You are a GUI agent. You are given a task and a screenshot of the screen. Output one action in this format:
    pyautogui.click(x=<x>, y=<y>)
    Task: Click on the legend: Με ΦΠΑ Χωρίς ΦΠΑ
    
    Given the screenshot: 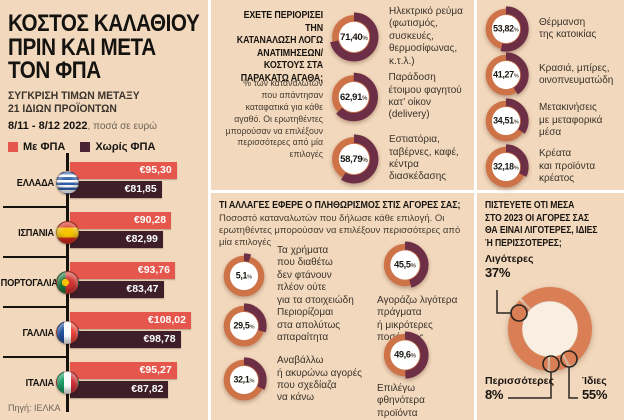 What is the action you would take?
    pyautogui.click(x=81, y=147)
    